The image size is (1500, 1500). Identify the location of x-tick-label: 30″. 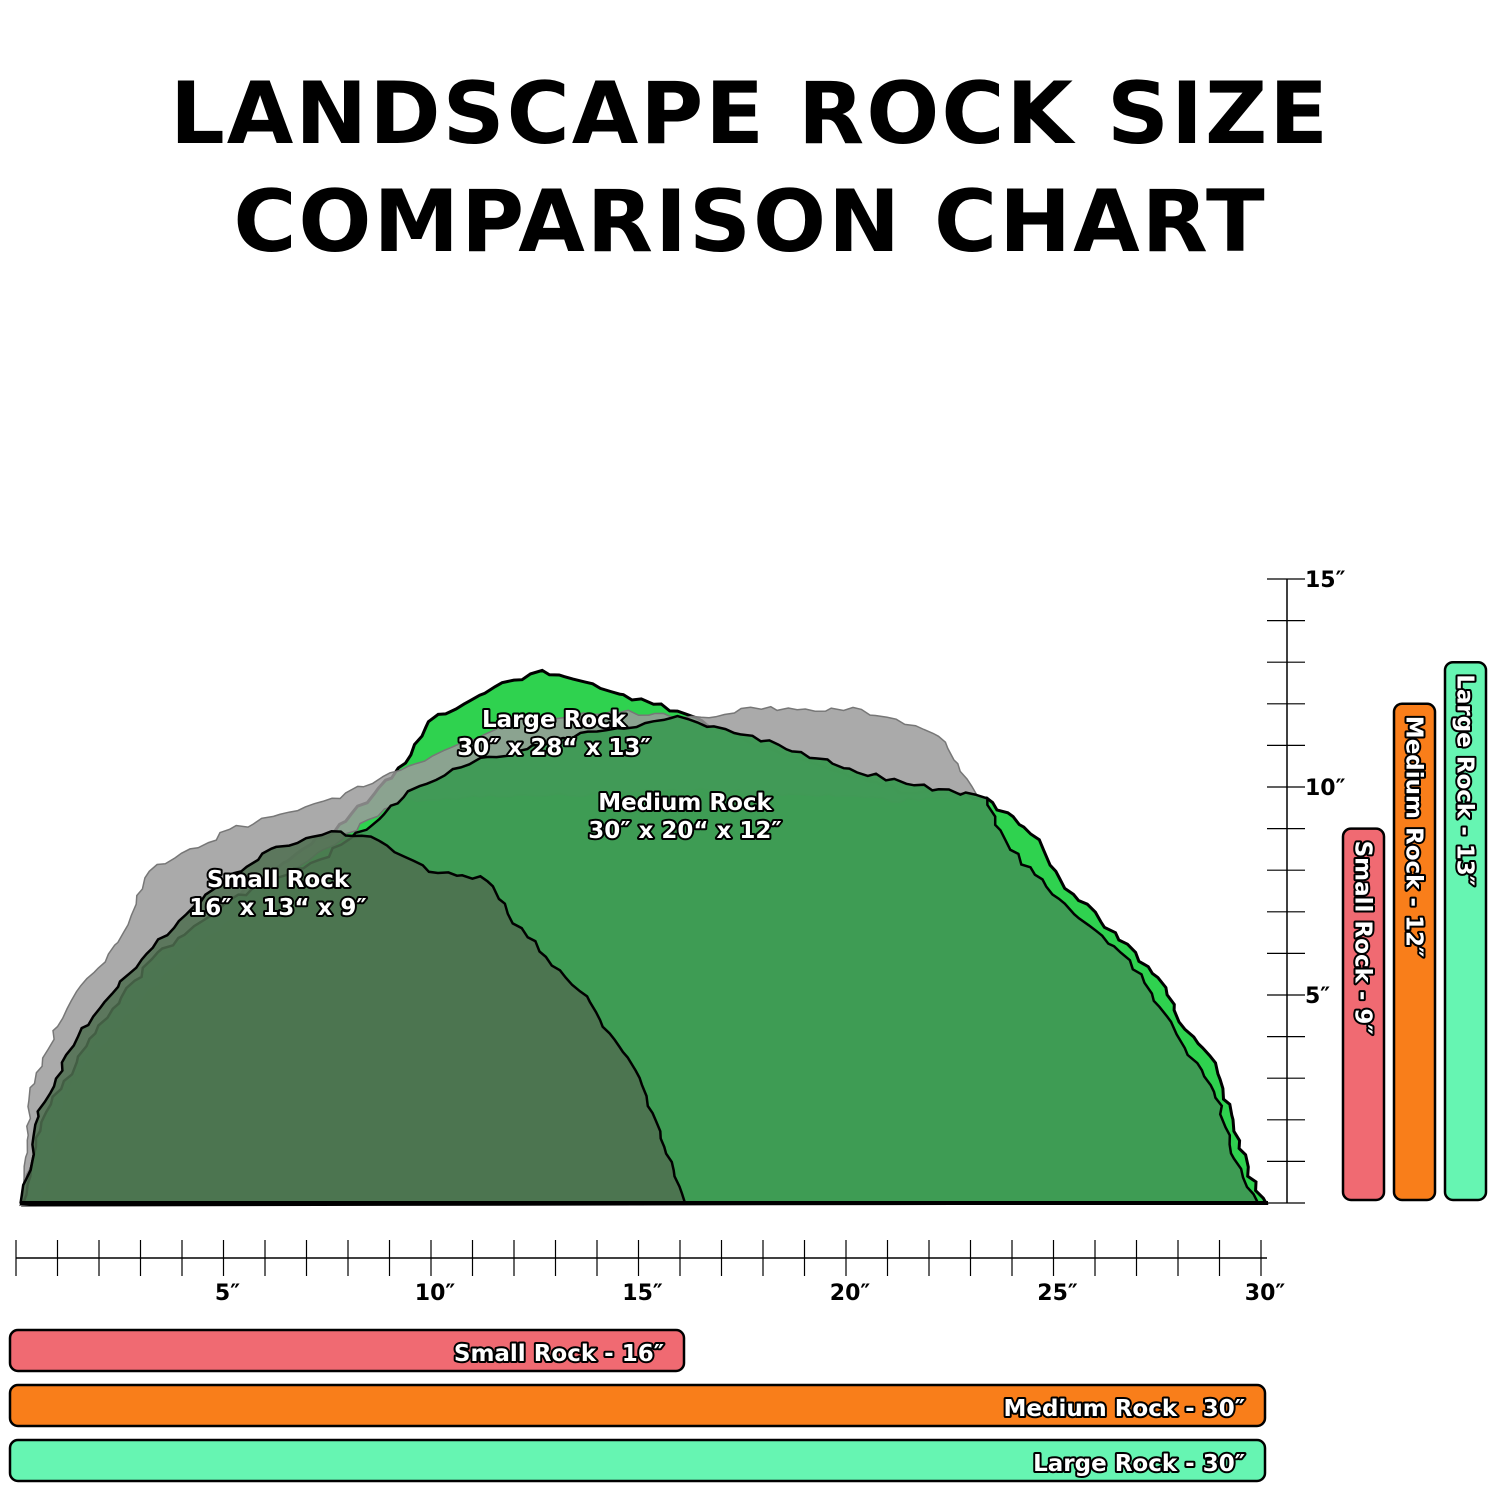
(1265, 1293).